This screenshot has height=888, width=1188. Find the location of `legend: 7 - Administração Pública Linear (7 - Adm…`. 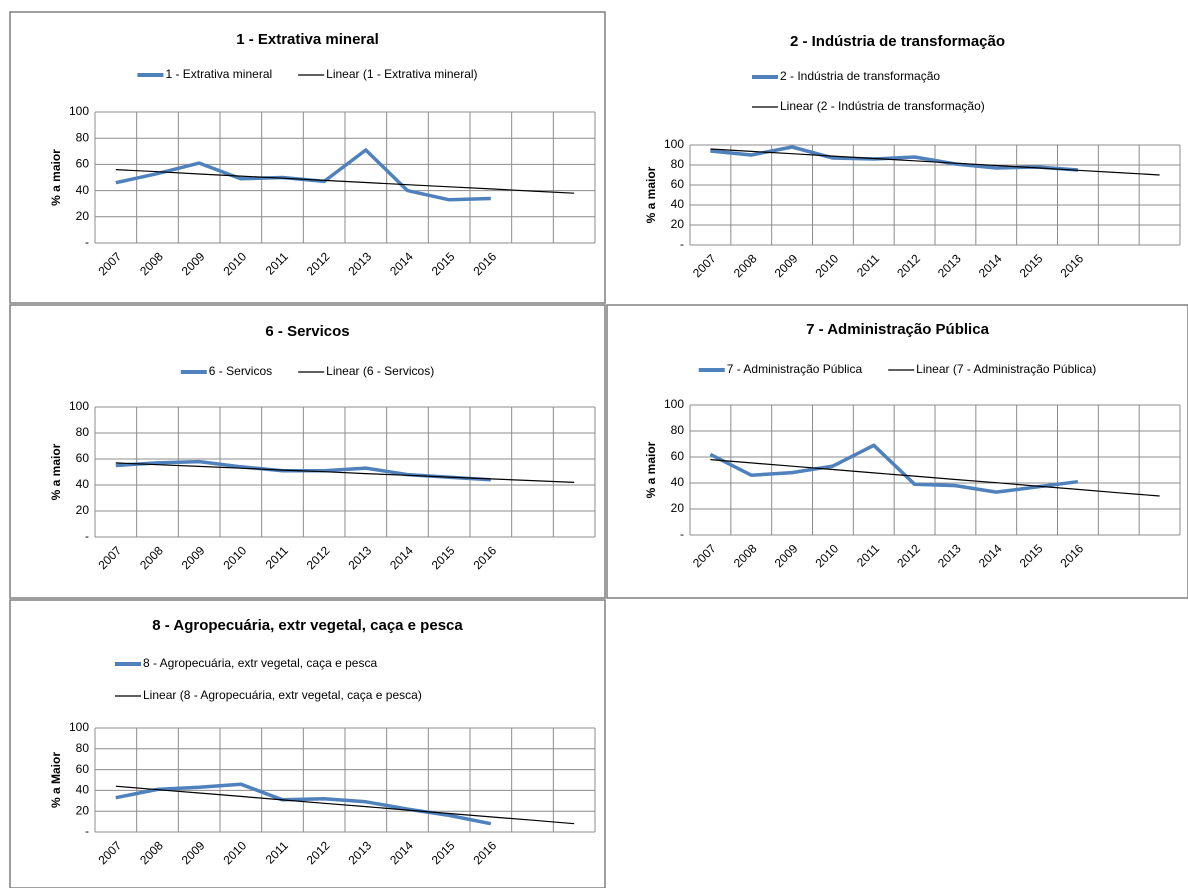

legend: 7 - Administração Pública Linear (7 - Adm… is located at coordinates (897, 369).